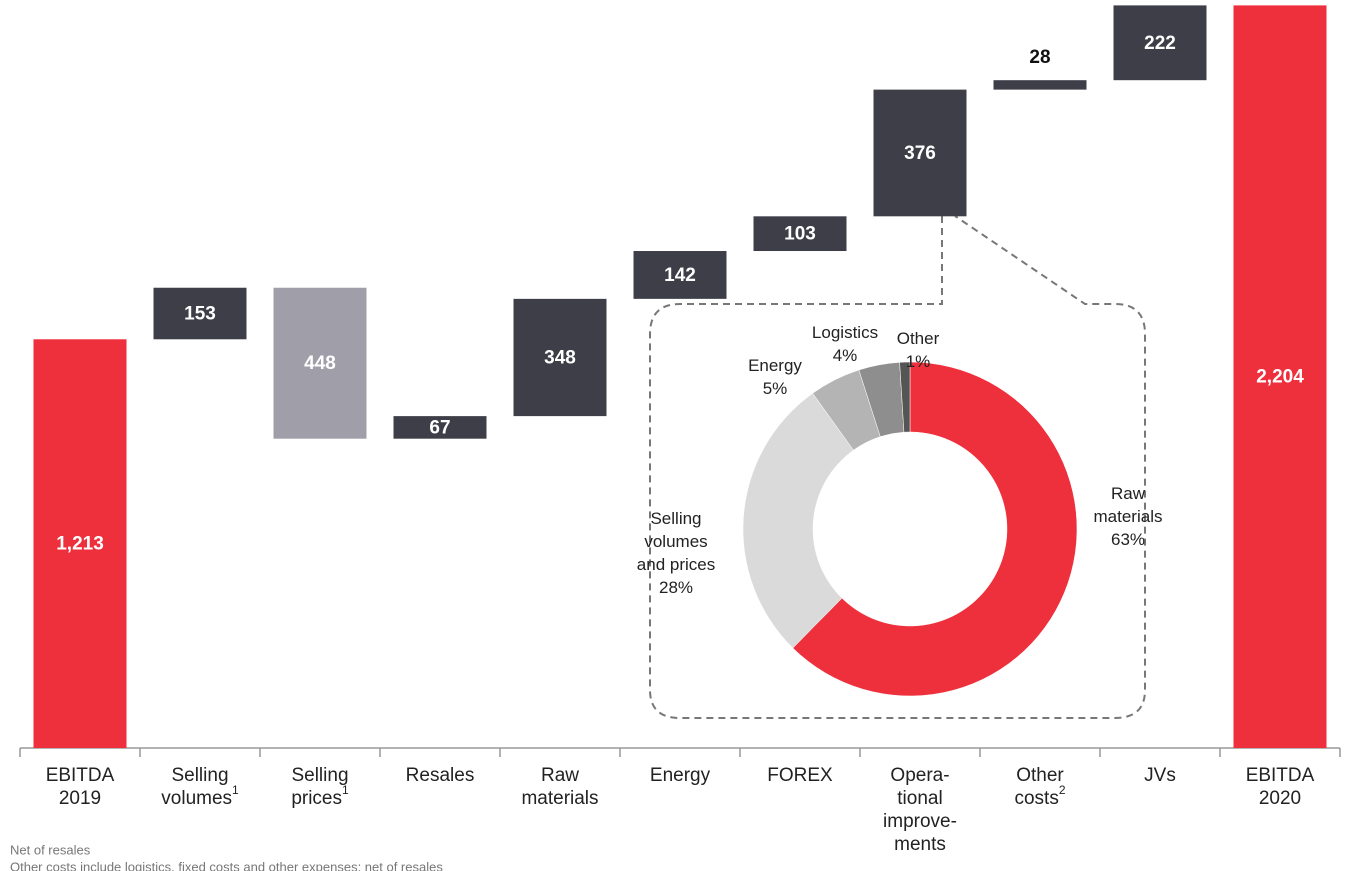 This screenshot has height=871, width=1356. What do you see at coordinates (1128, 493) in the screenshot?
I see `segment-label-line: Raw` at bounding box center [1128, 493].